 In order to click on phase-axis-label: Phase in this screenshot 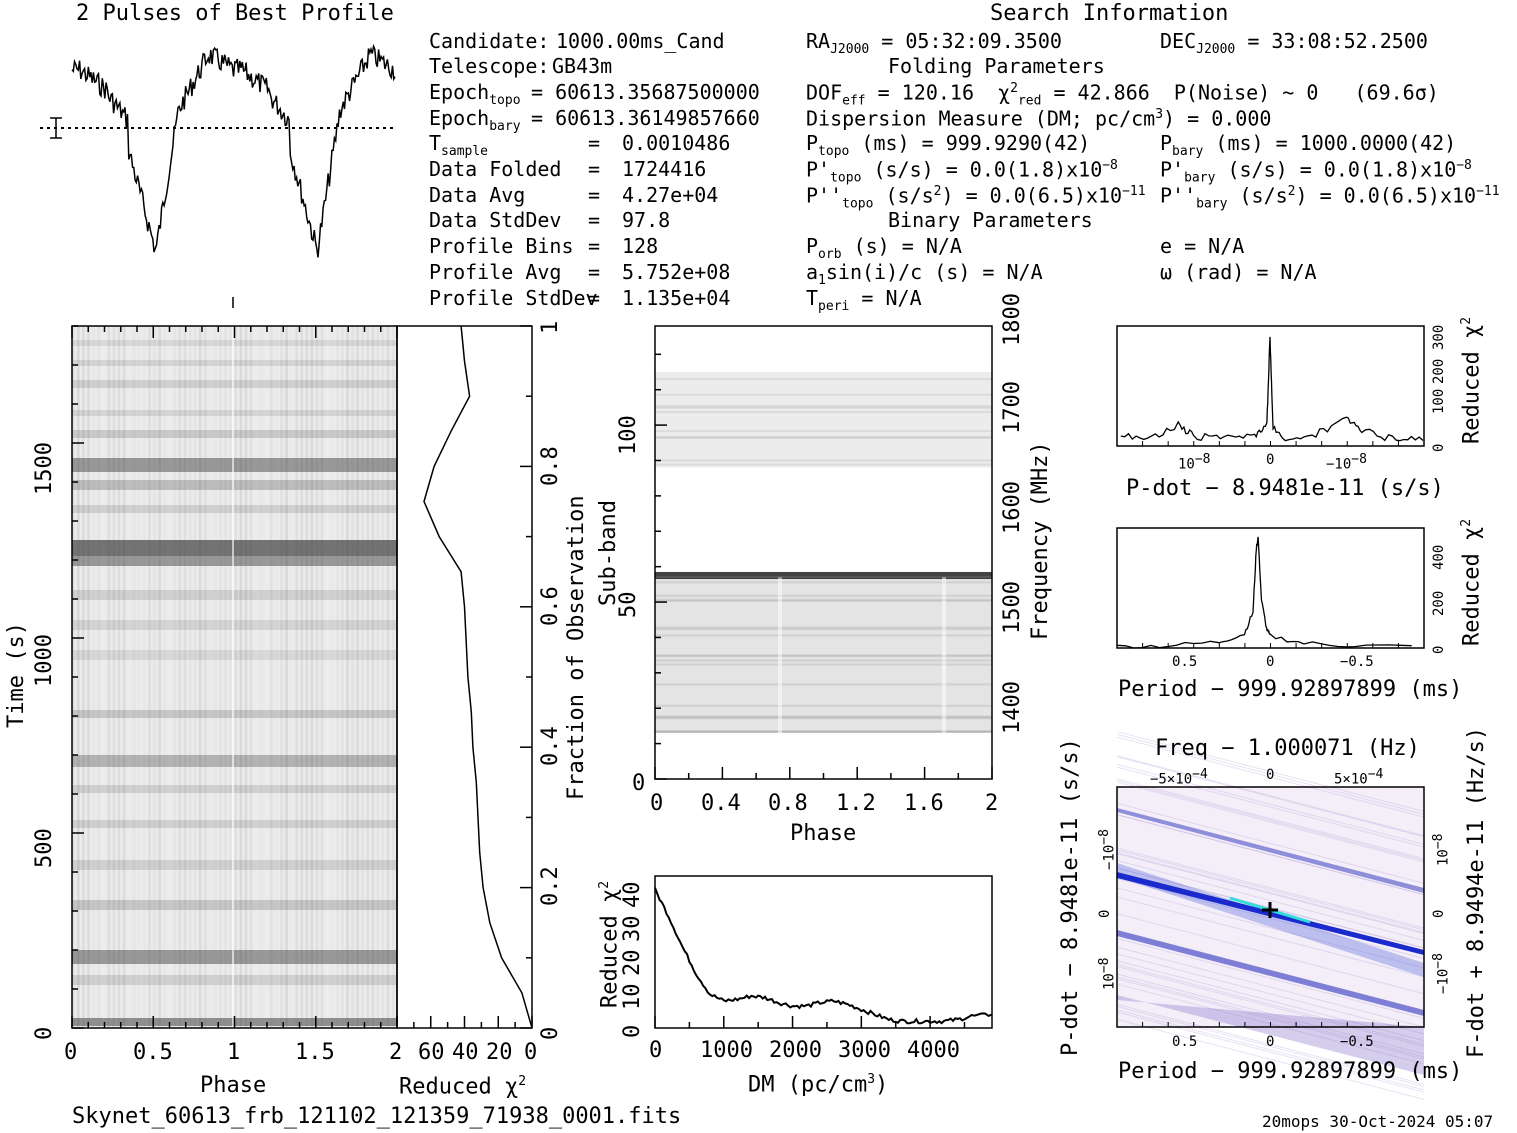, I will do `click(233, 1085)`.